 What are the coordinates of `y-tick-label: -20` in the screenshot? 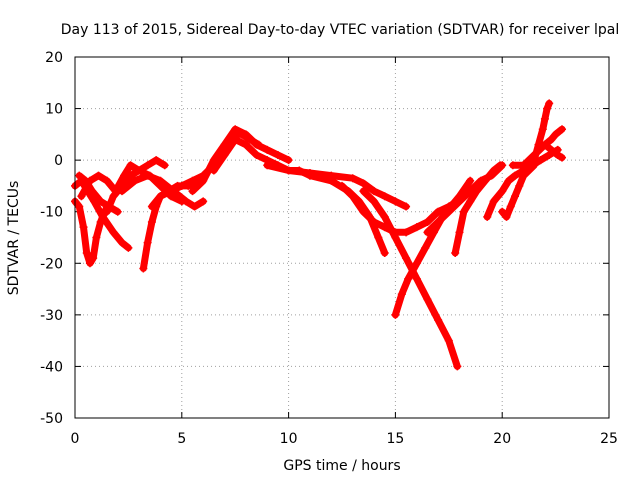 It's located at (51, 264).